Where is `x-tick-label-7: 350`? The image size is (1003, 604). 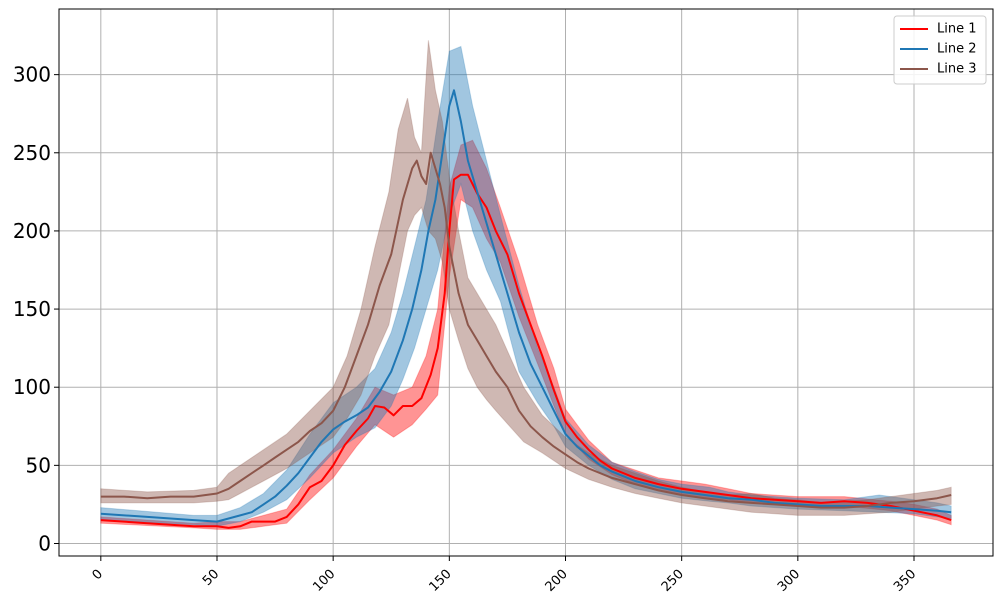
x-tick-label-7: 350 is located at coordinates (905, 581).